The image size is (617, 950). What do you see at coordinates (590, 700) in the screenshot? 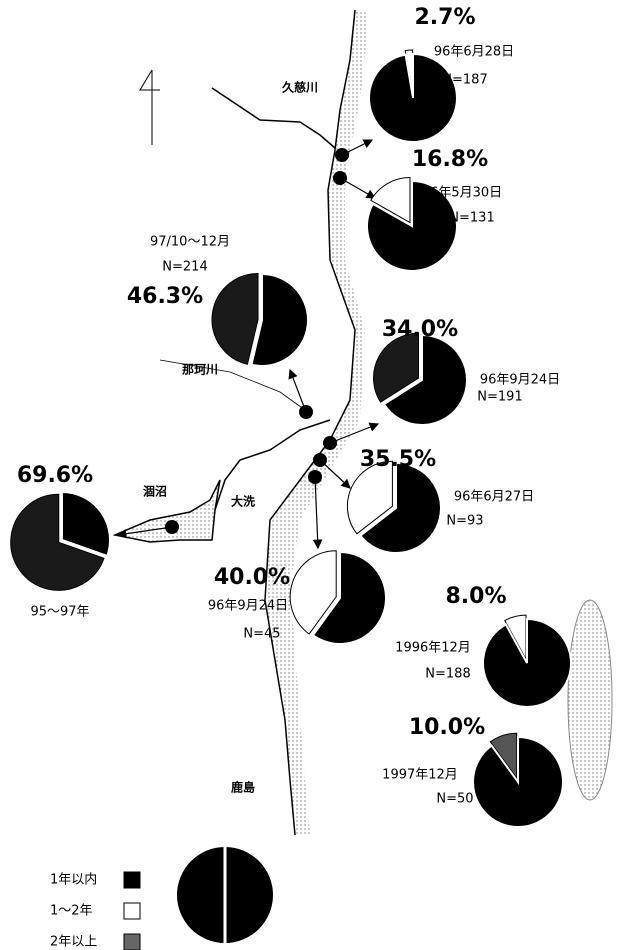
I see `offshore-area` at bounding box center [590, 700].